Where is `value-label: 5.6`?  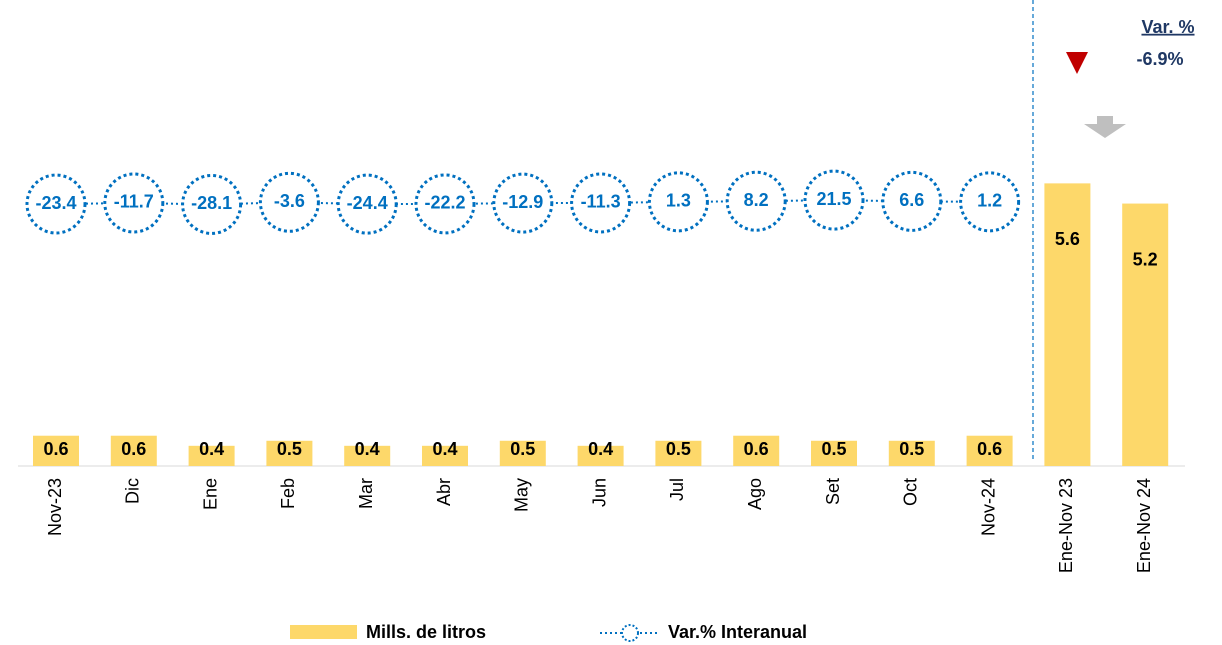 value-label: 5.6 is located at coordinates (1067, 239).